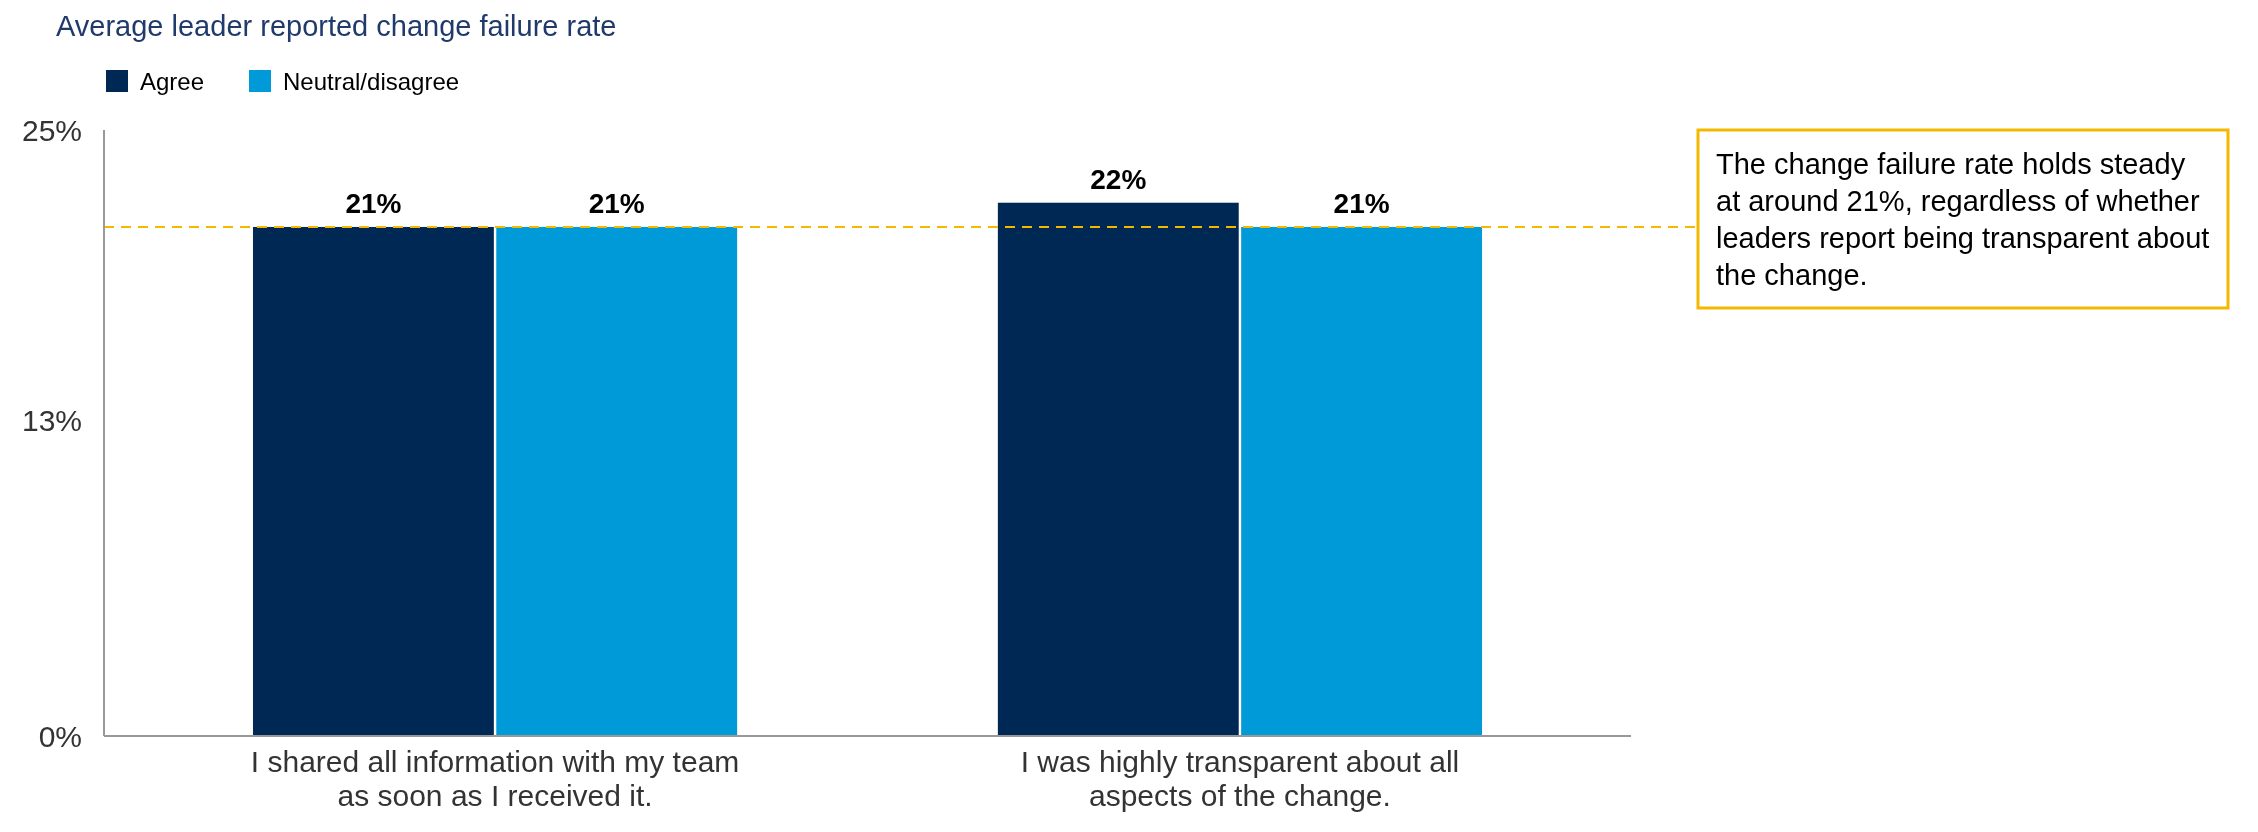 This screenshot has height=832, width=2258. What do you see at coordinates (336, 26) in the screenshot?
I see `chart-title: Average leader reported change failure rate` at bounding box center [336, 26].